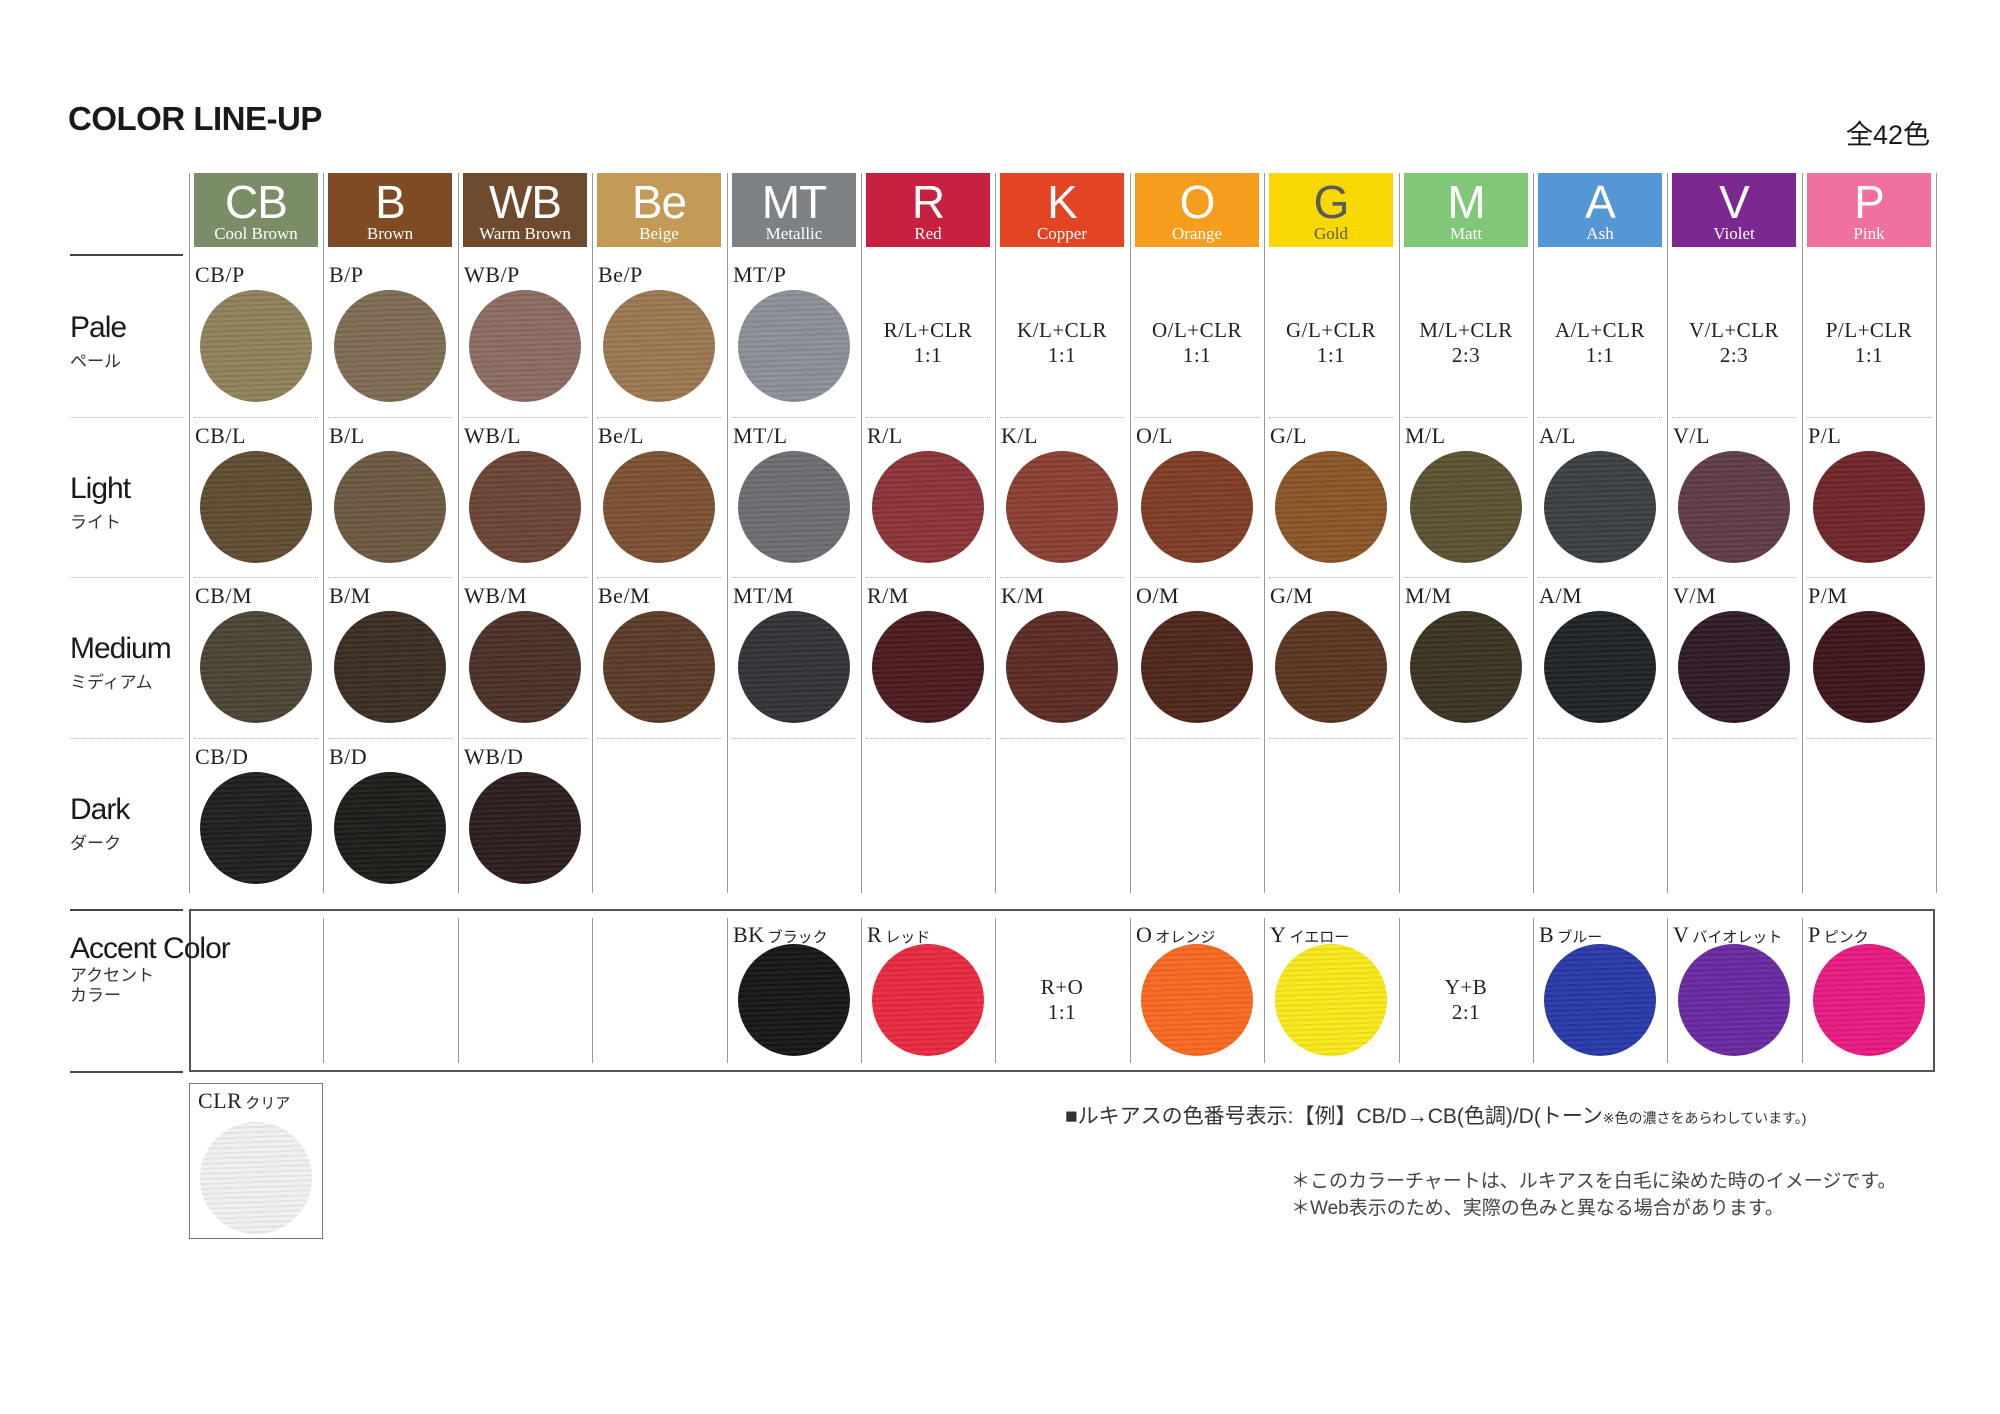 This screenshot has width=2000, height=1414. I want to click on swatch-wb-m, so click(525, 667).